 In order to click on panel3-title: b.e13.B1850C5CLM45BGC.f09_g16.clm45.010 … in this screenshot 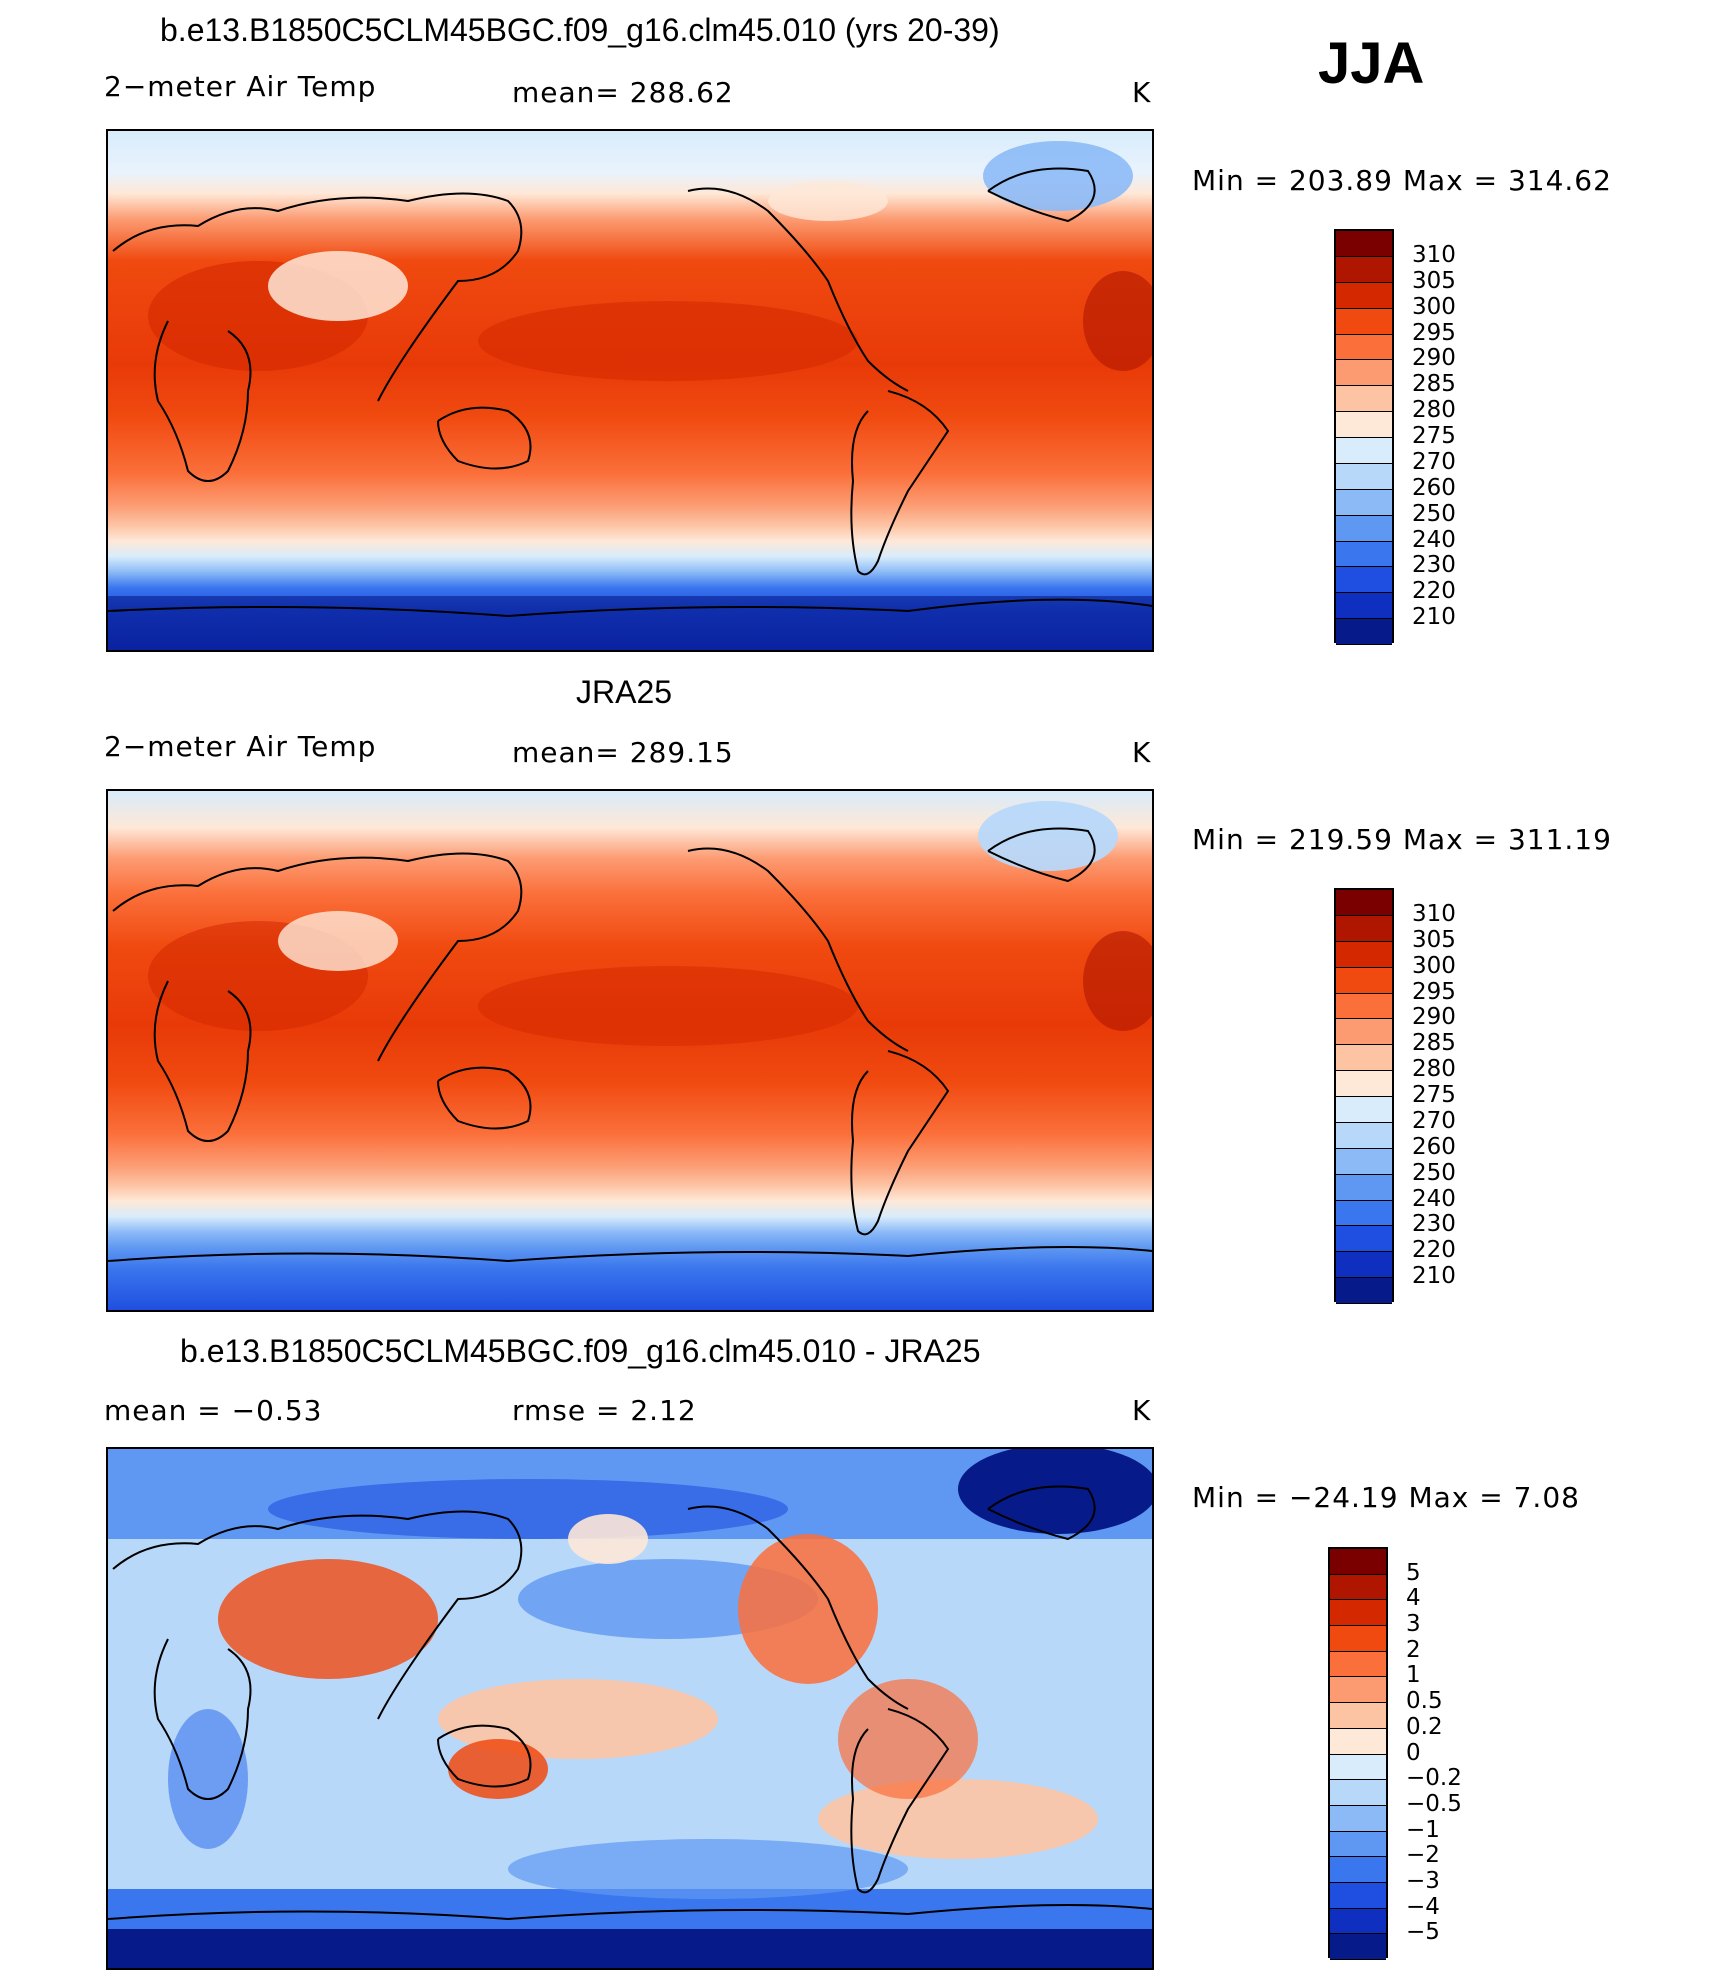, I will do `click(580, 1351)`.